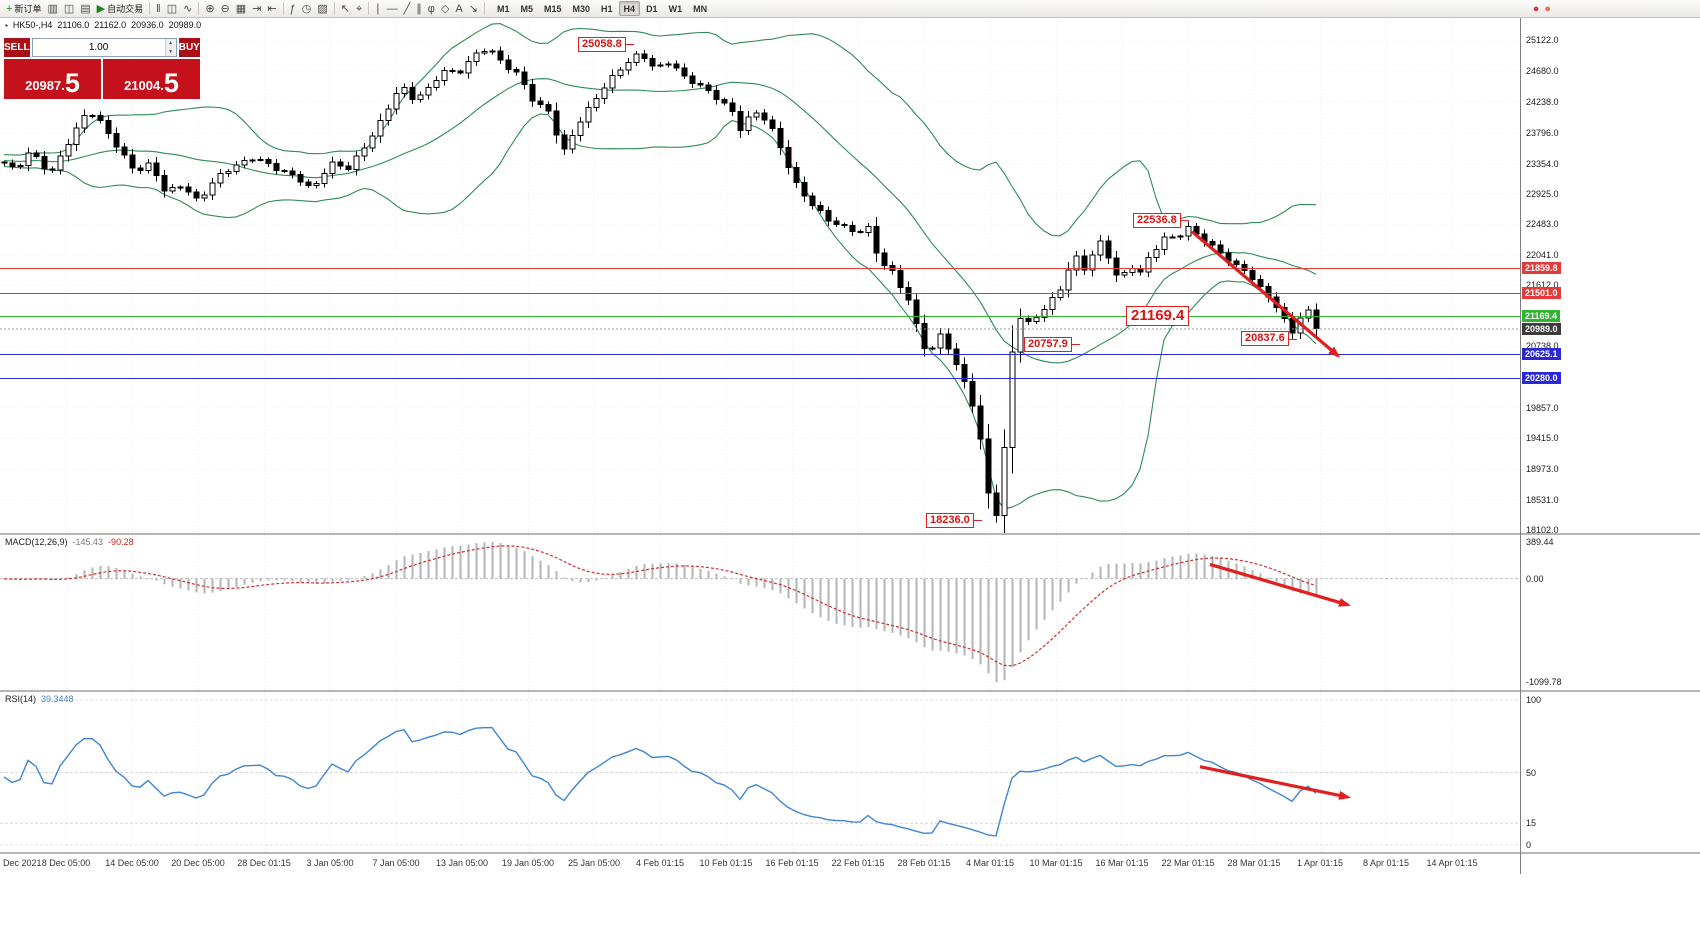 The width and height of the screenshot is (1700, 940). Describe the element at coordinates (209, 9) in the screenshot. I see `zoom-in-button: ⊕` at that location.